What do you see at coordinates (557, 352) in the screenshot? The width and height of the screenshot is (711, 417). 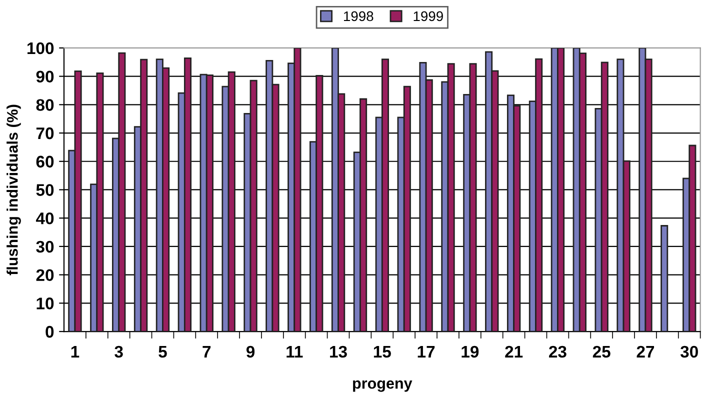 I see `x-tick-label: 23` at bounding box center [557, 352].